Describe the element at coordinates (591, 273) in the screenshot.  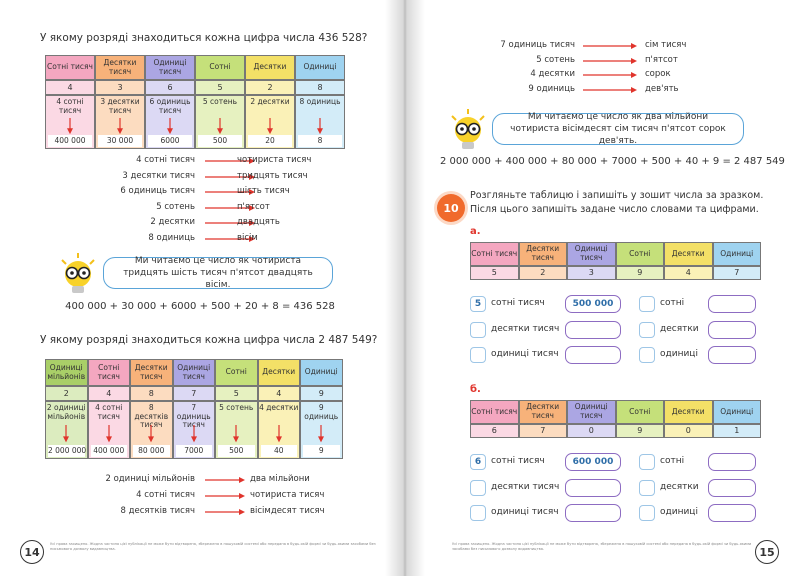
I see `table-digit-cell: 3` at that location.